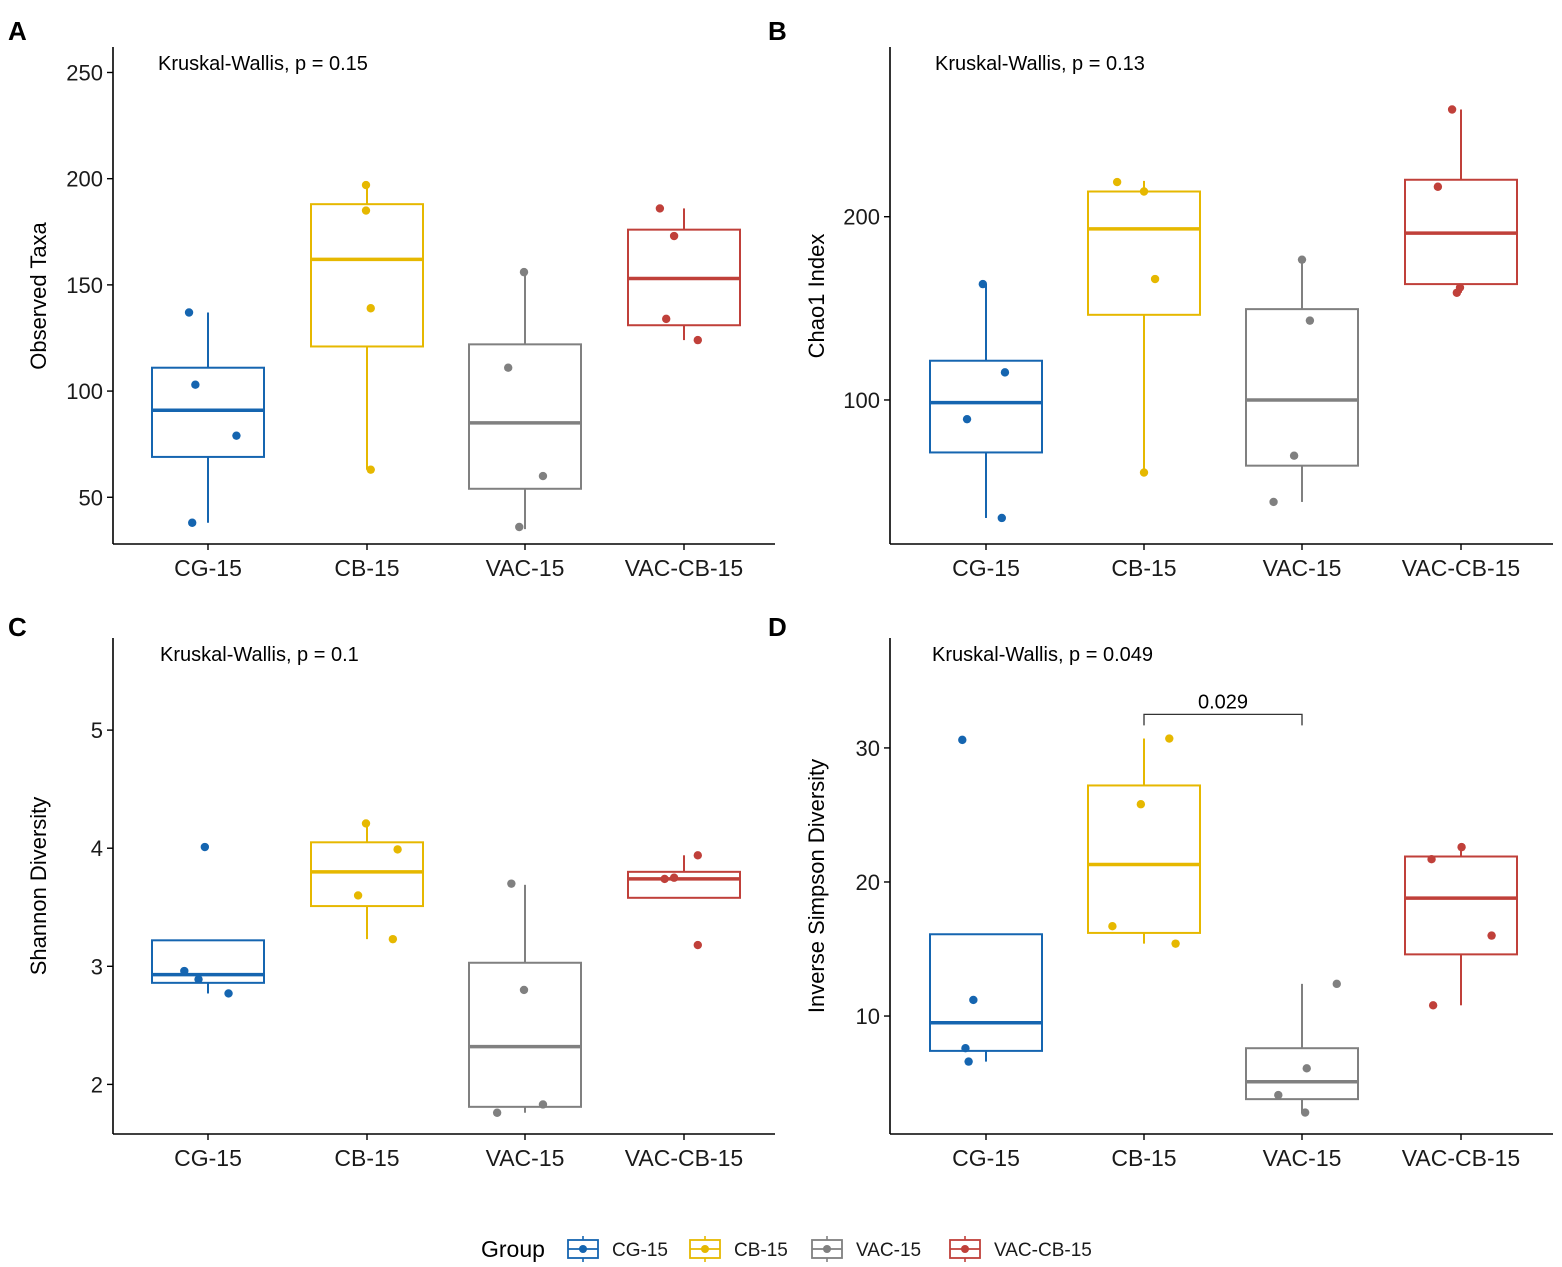  Describe the element at coordinates (513, 1249) in the screenshot. I see `legend-title: Group` at that location.